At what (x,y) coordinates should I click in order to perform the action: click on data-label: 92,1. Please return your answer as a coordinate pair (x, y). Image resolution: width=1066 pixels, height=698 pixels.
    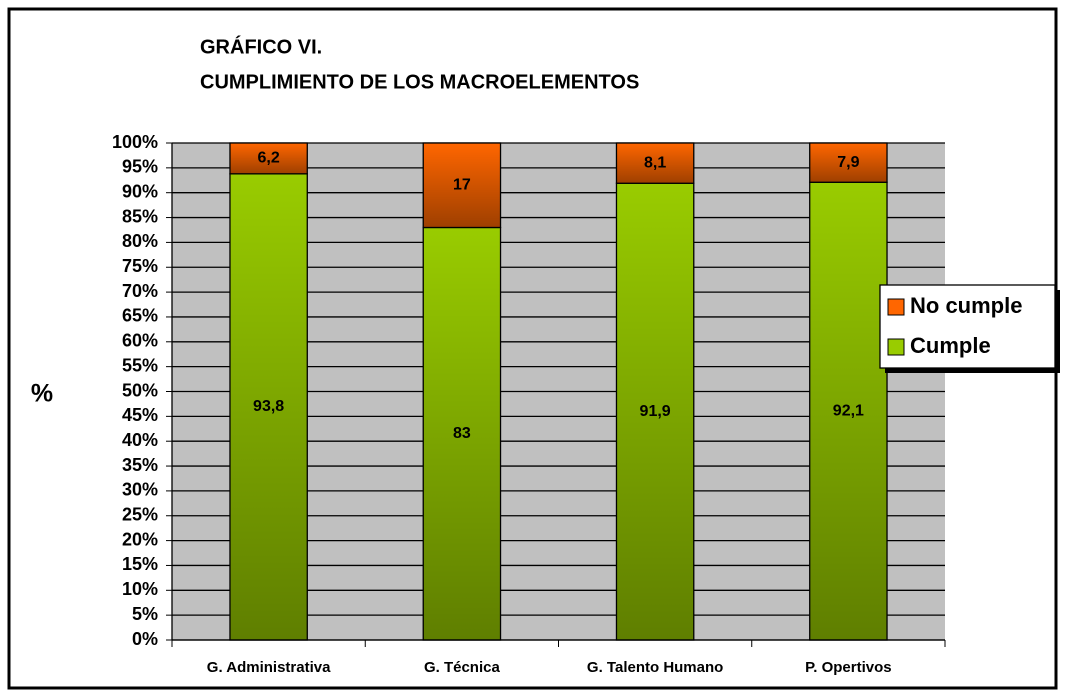
    Looking at the image, I should click on (848, 410).